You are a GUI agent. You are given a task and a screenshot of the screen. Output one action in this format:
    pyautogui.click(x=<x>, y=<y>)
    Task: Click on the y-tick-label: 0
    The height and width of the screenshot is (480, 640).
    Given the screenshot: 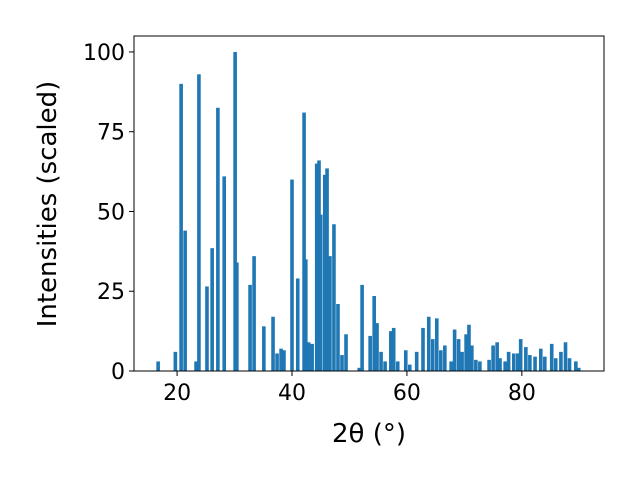 What is the action you would take?
    pyautogui.click(x=118, y=372)
    